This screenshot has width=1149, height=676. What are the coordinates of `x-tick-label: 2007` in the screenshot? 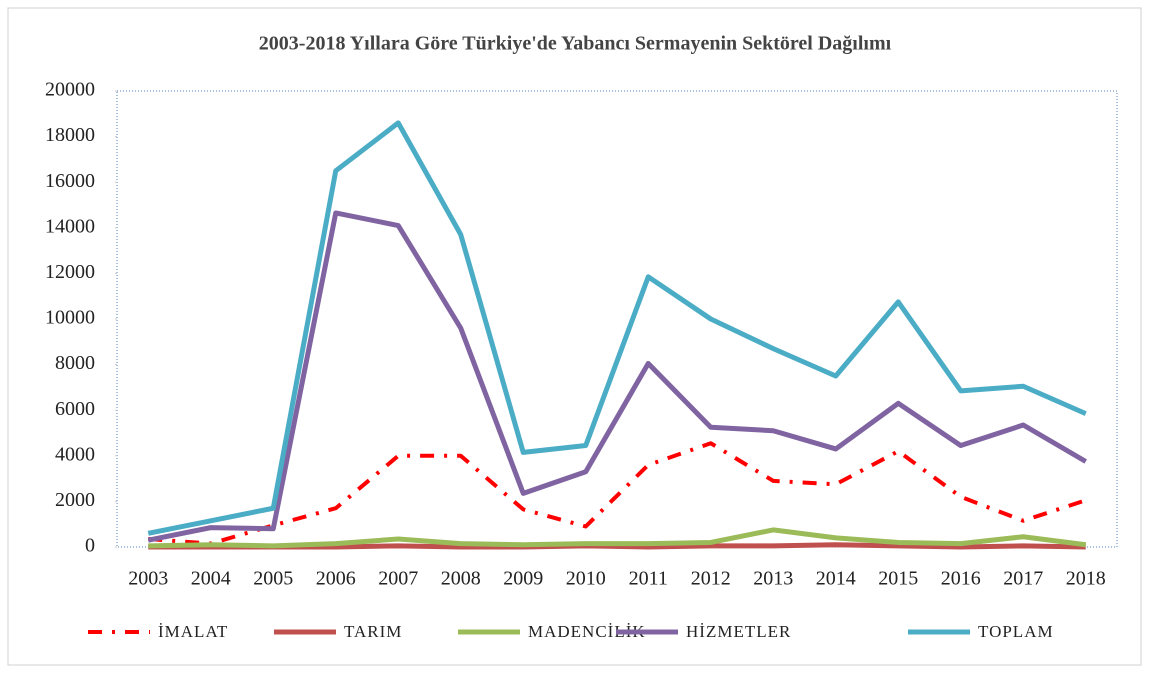 It's located at (398, 579).